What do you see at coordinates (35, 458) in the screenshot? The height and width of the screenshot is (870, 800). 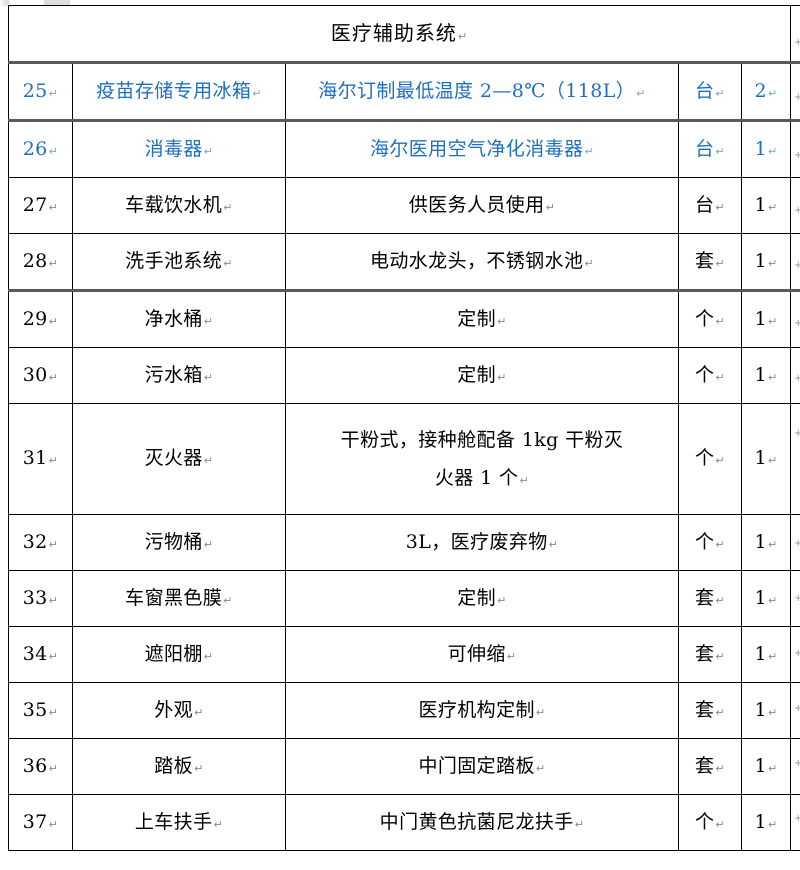 I see `row-number-text: 31` at bounding box center [35, 458].